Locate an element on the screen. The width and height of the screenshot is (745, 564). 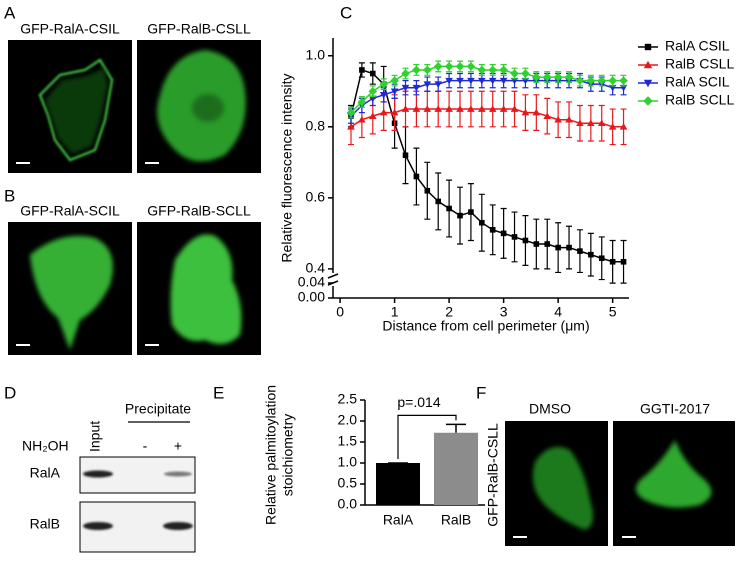
row-label: RalA is located at coordinates (45, 473).